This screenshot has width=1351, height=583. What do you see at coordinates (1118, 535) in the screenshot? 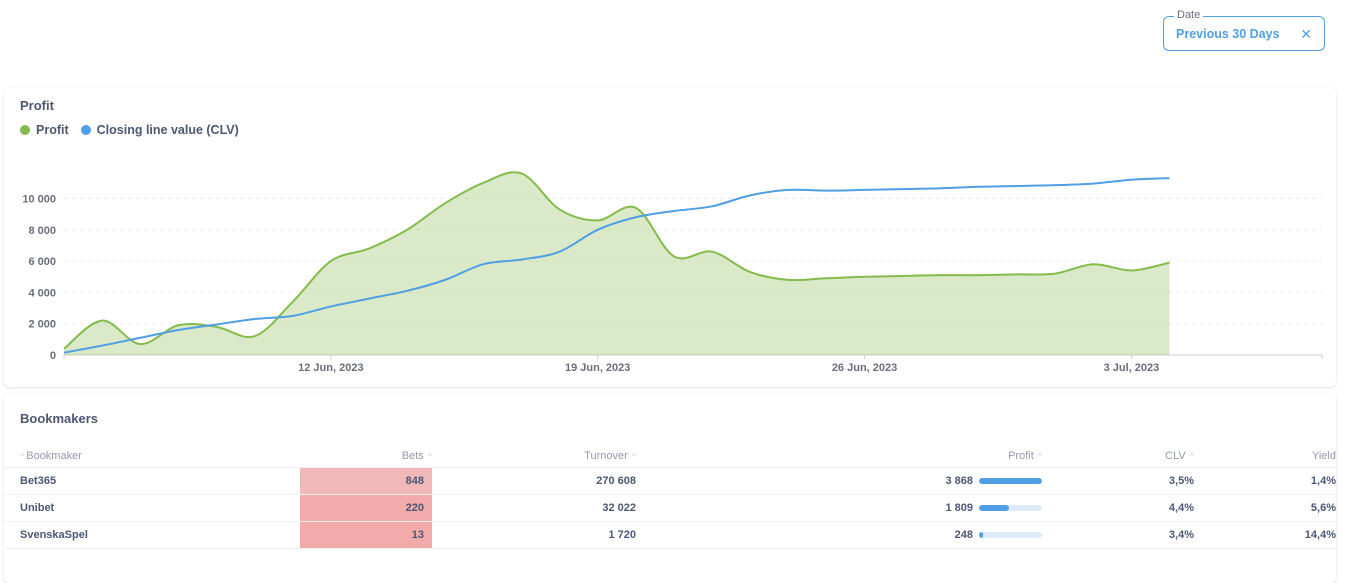
I see `cell-clv: 3,4%` at bounding box center [1118, 535].